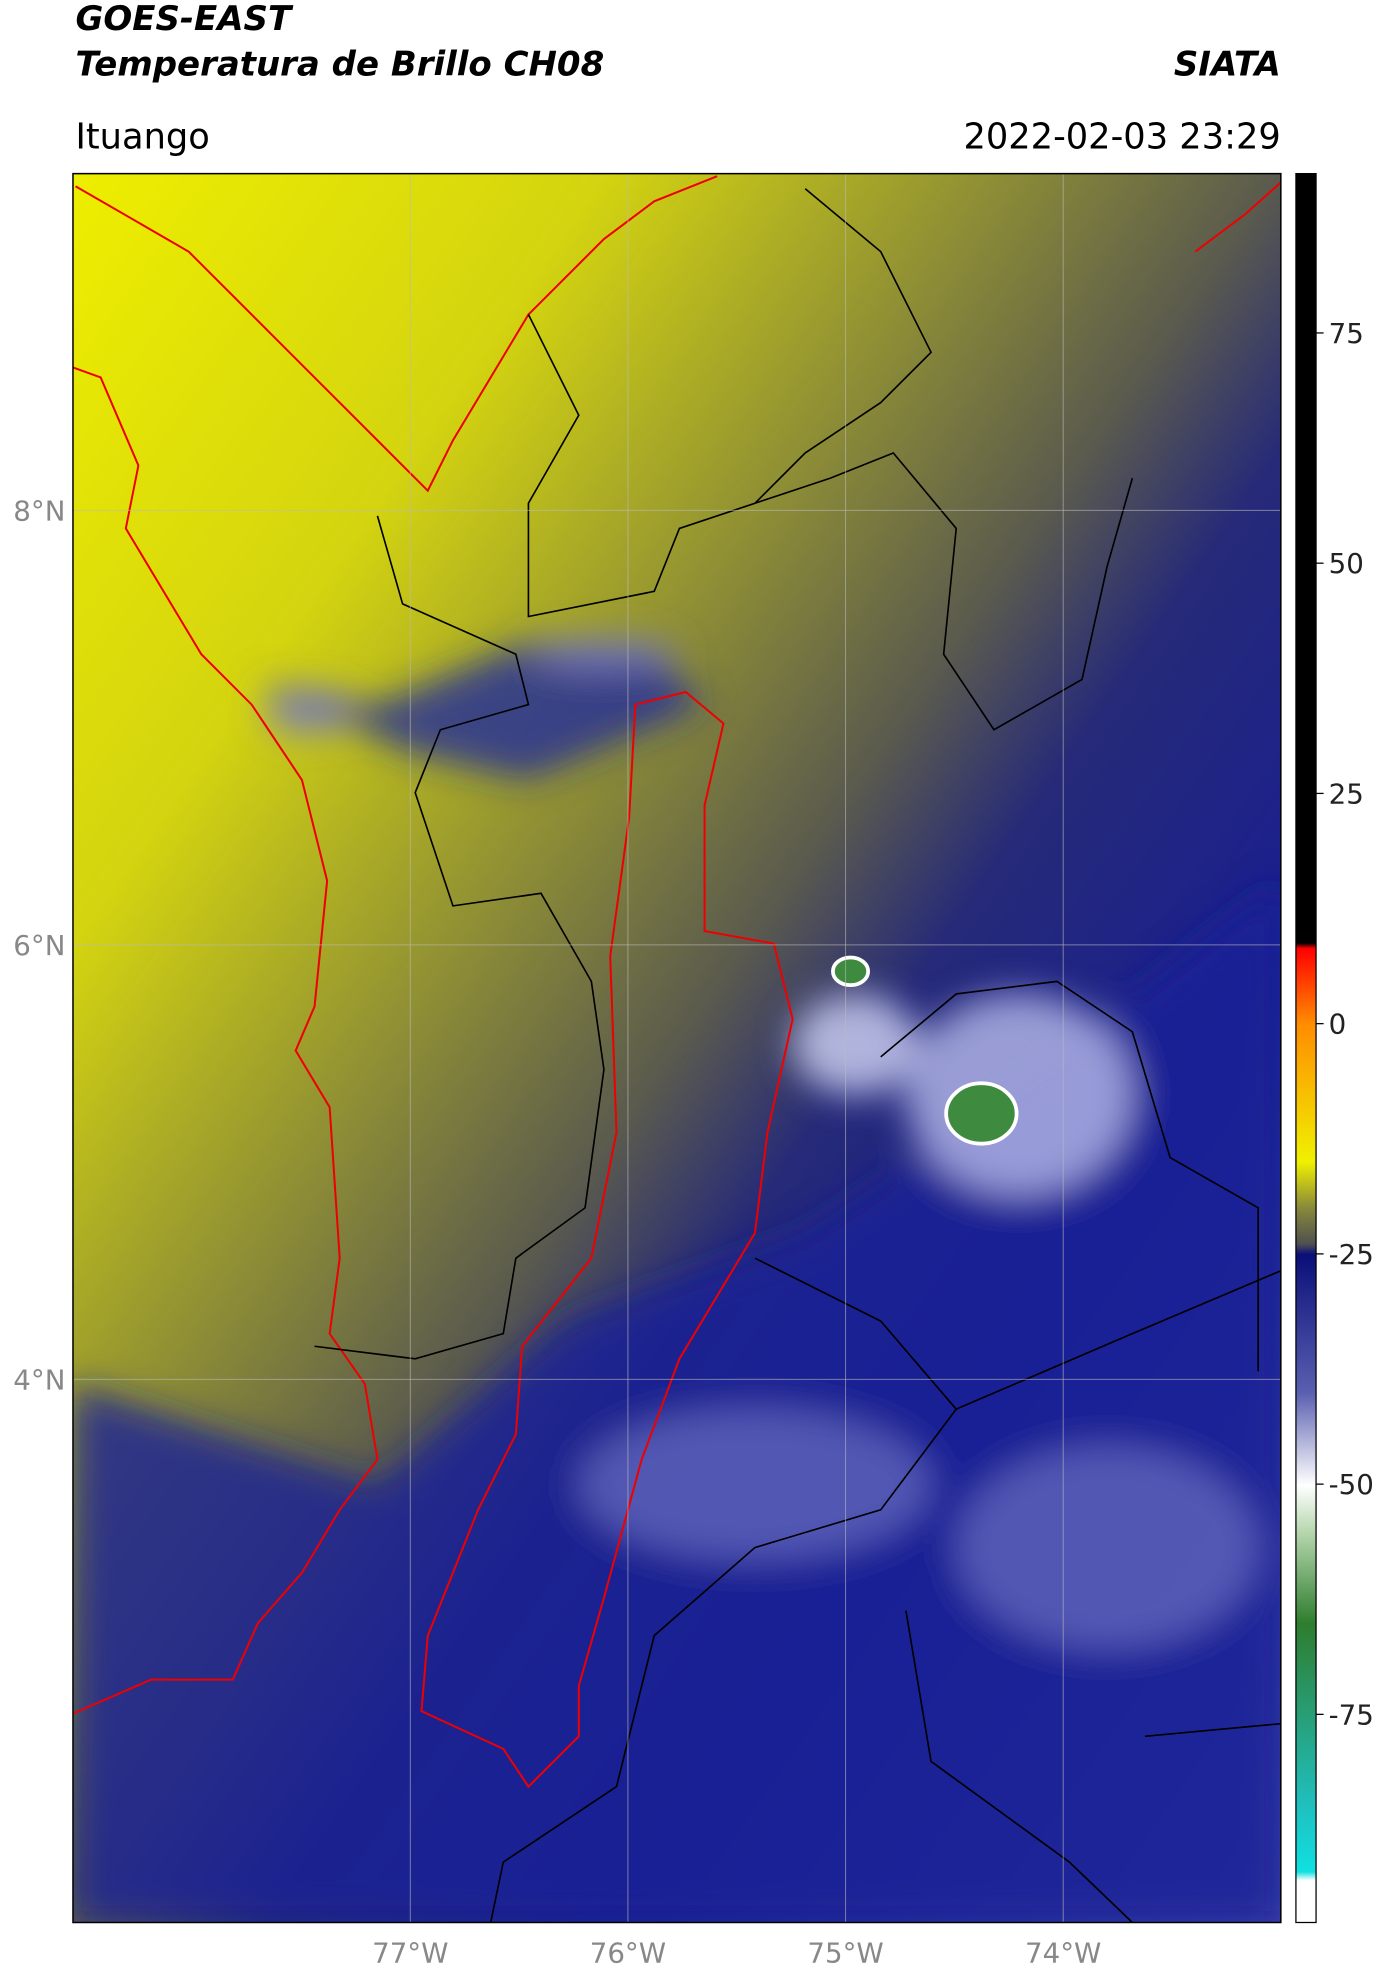 The height and width of the screenshot is (1981, 1384). Describe the element at coordinates (1351, 1484) in the screenshot. I see `colorbar-tick-label: -50` at that location.